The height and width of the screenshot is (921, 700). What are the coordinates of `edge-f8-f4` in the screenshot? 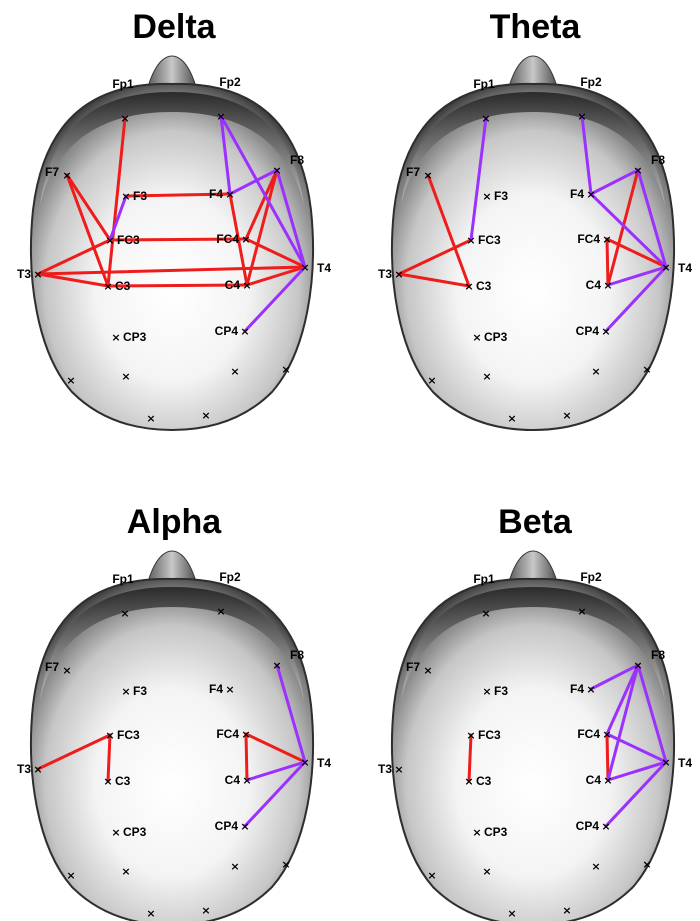 It's located at (253, 182).